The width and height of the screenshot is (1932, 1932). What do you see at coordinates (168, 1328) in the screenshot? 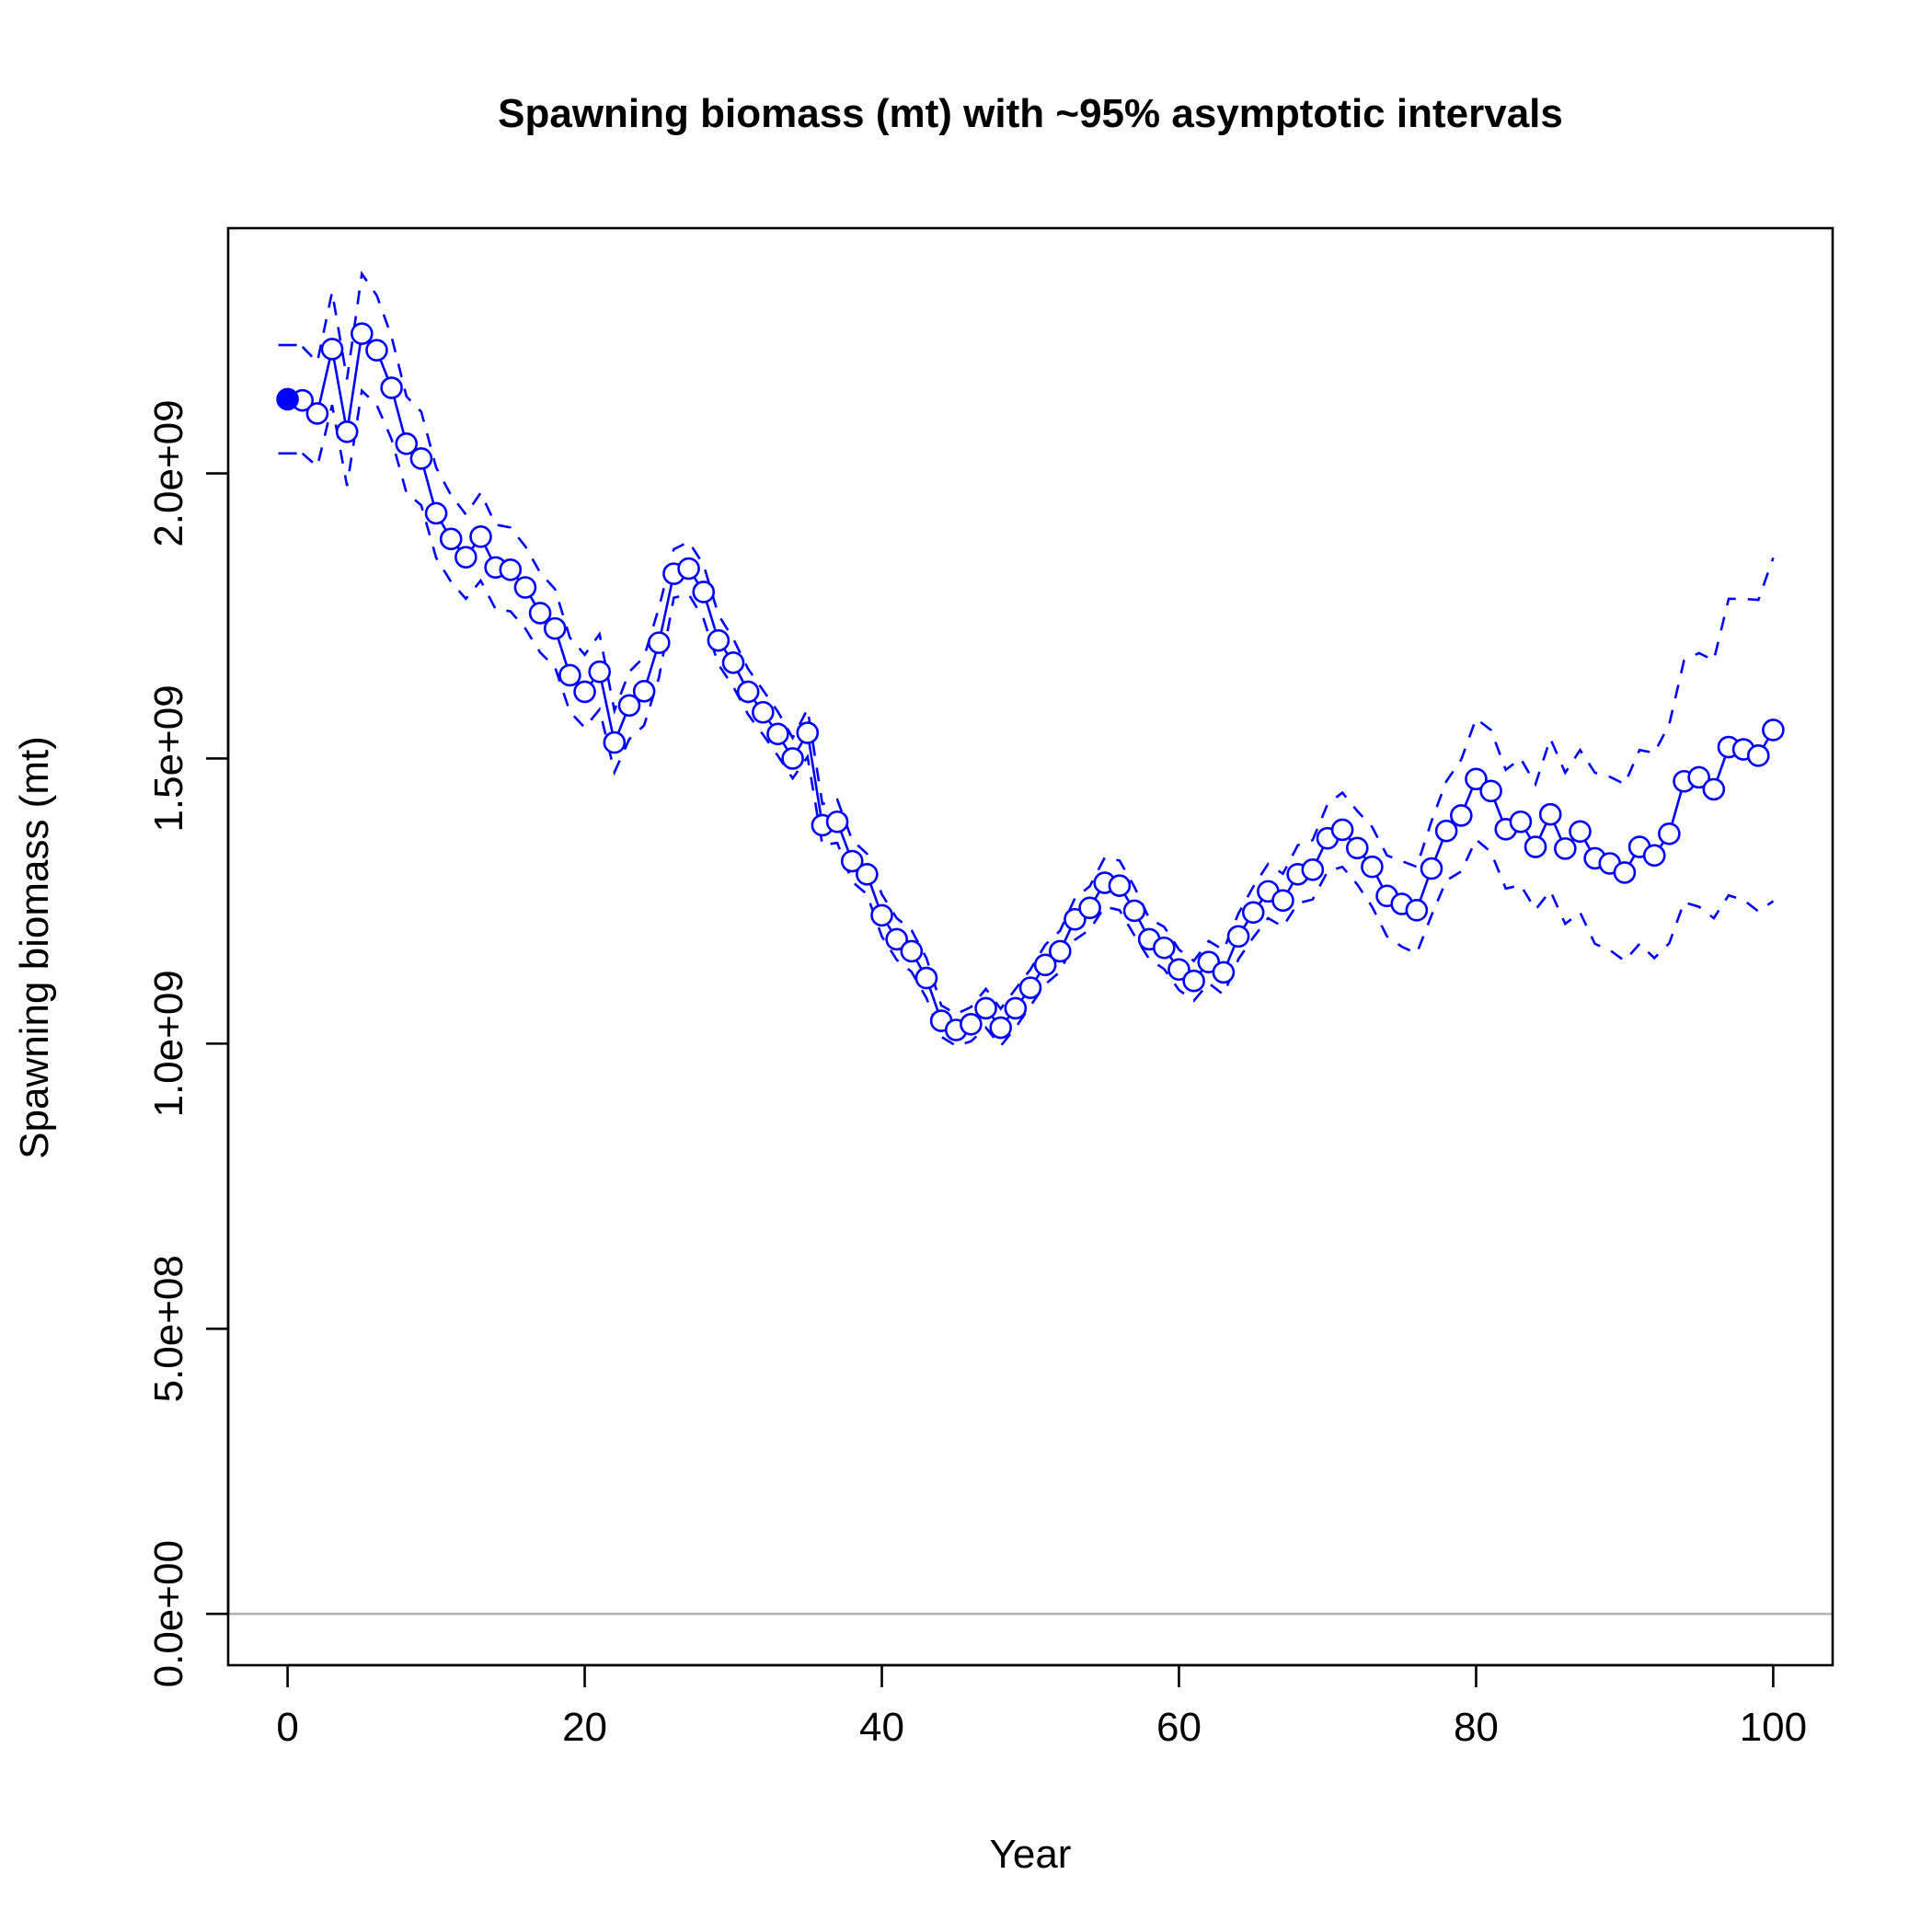
I see `y-tick-label: 5.0e+08` at bounding box center [168, 1328].